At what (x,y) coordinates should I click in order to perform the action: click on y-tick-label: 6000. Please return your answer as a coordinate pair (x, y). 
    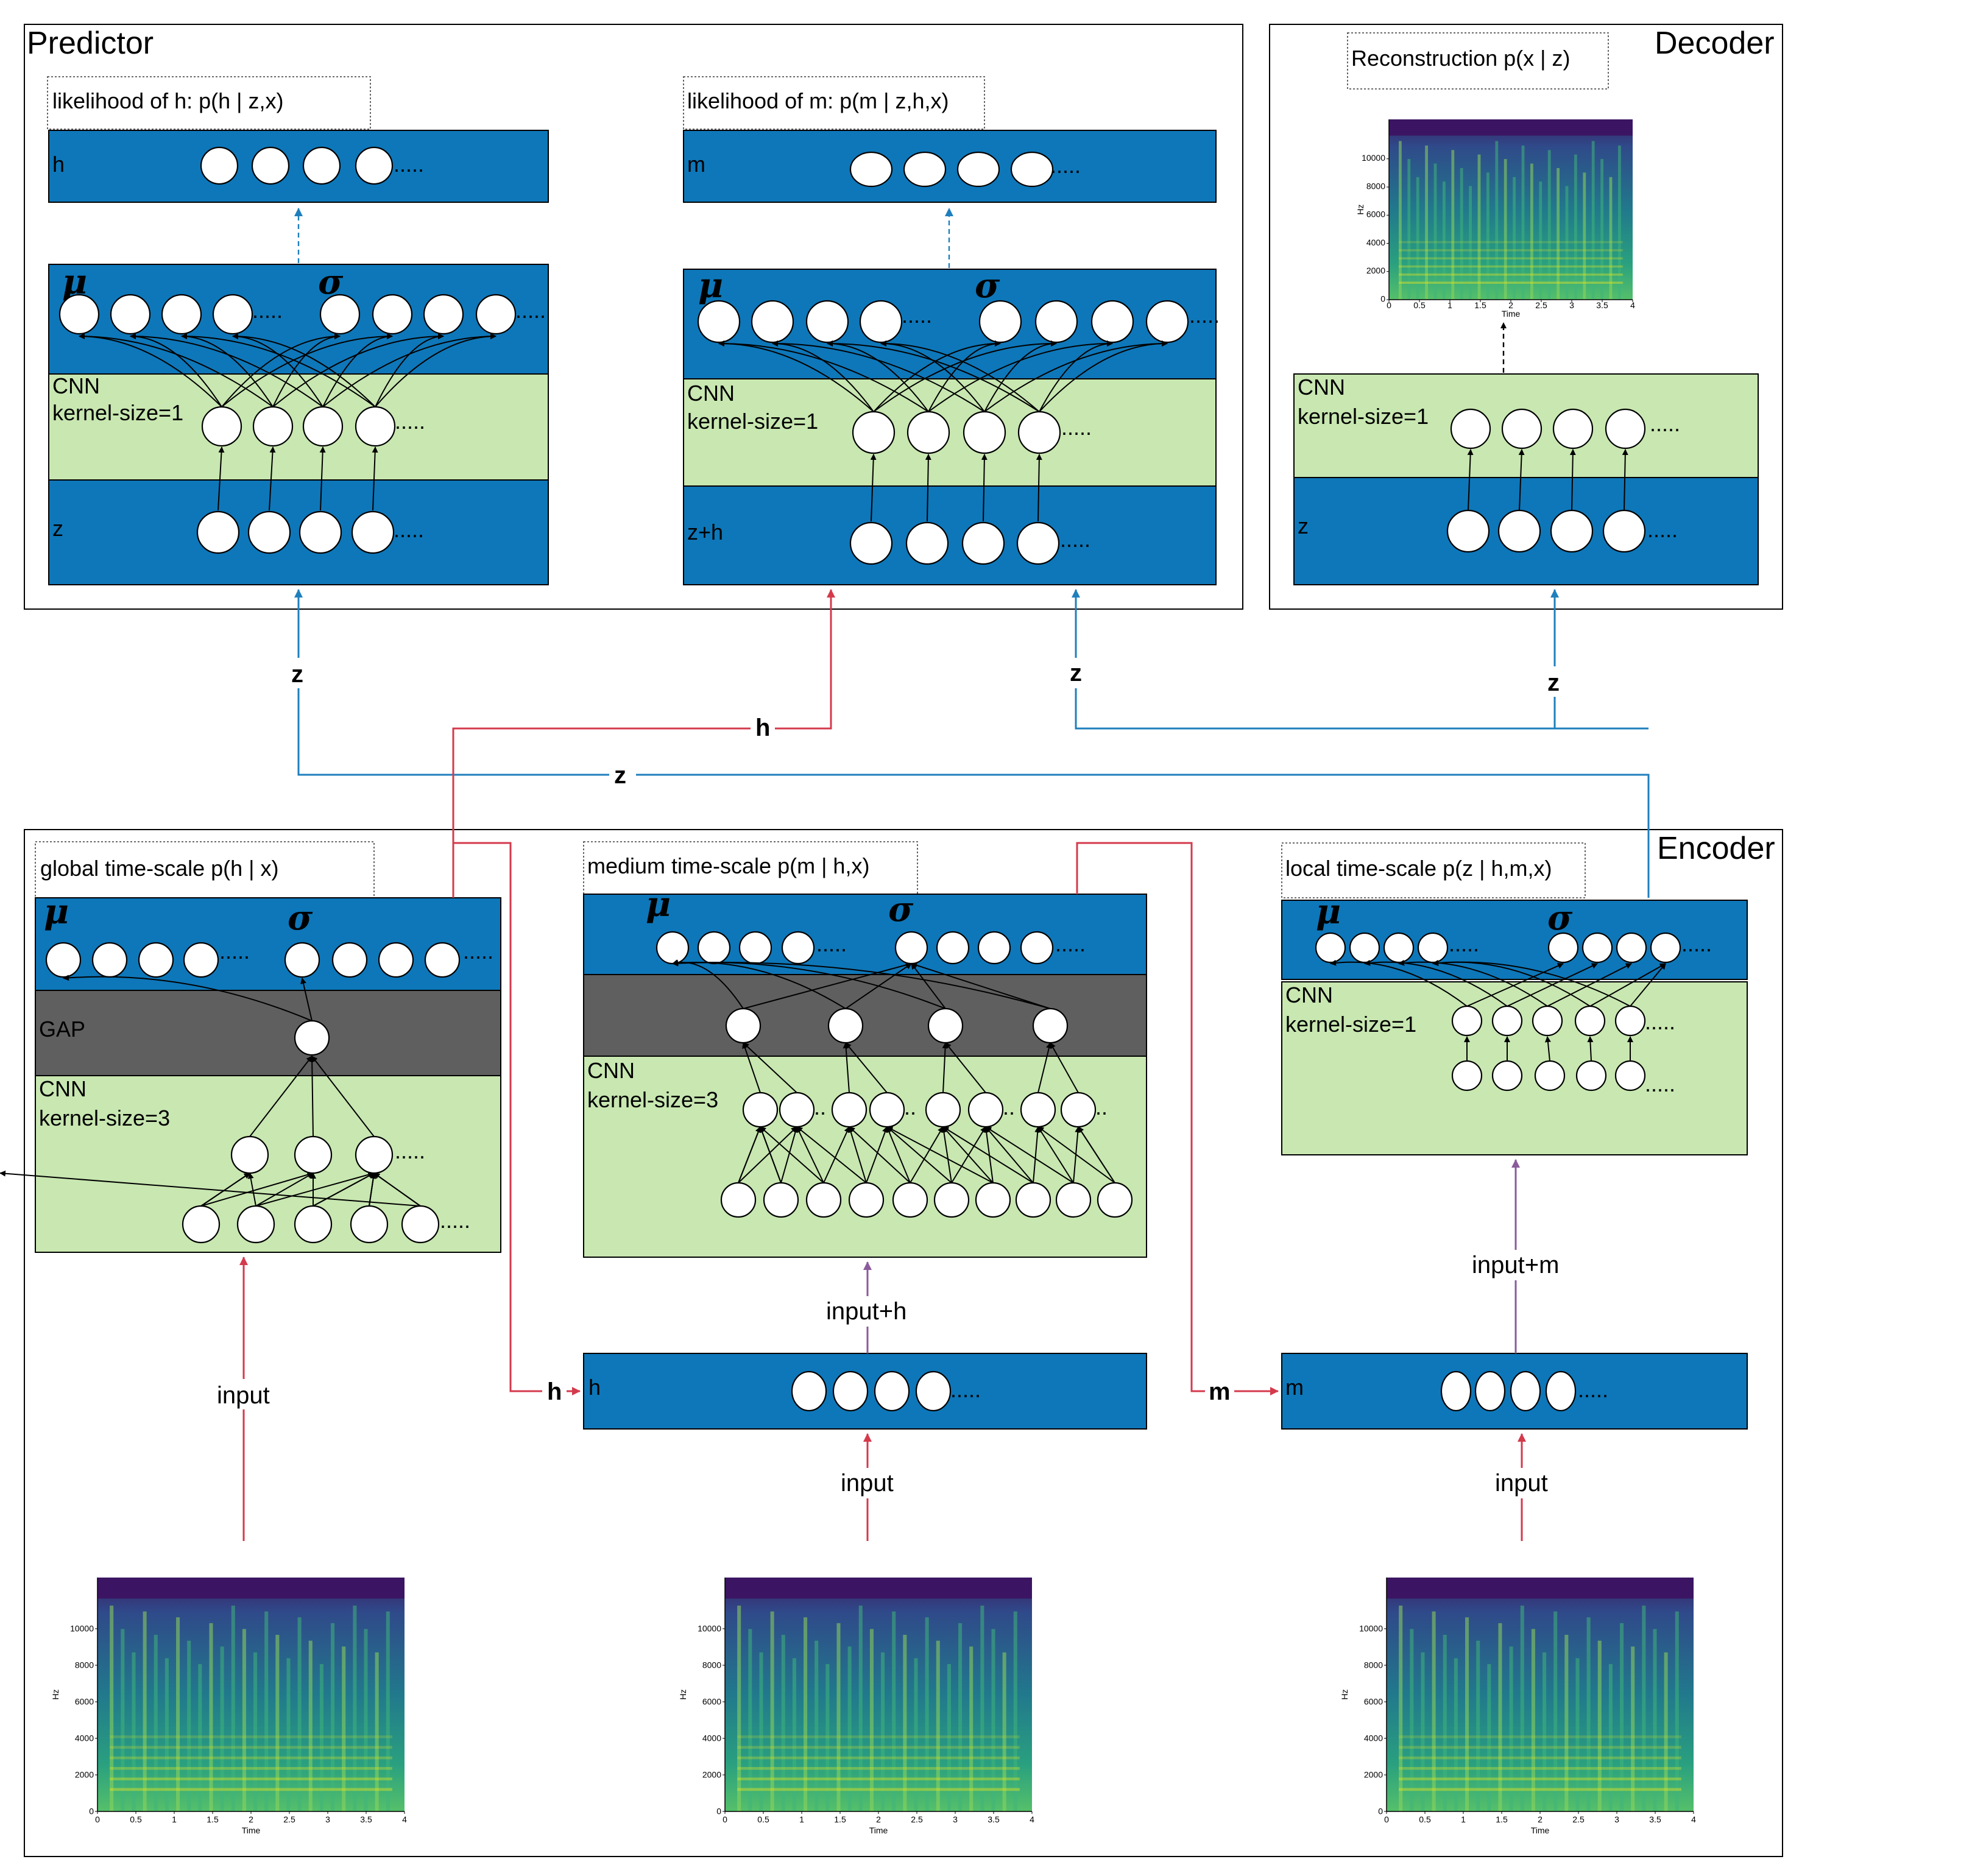
    Looking at the image, I should click on (1373, 1702).